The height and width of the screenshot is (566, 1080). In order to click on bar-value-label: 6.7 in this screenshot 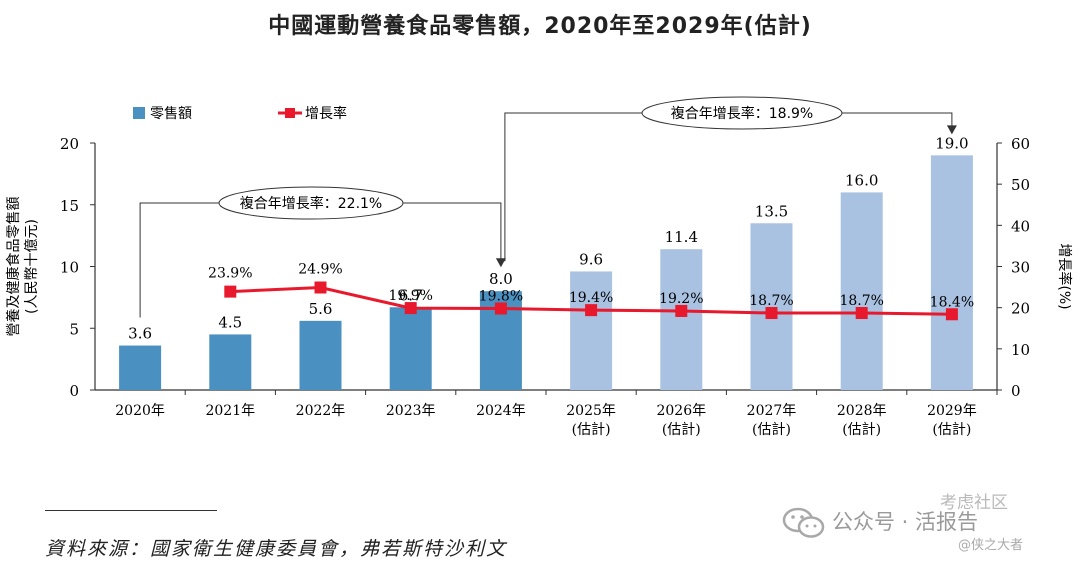, I will do `click(411, 295)`.